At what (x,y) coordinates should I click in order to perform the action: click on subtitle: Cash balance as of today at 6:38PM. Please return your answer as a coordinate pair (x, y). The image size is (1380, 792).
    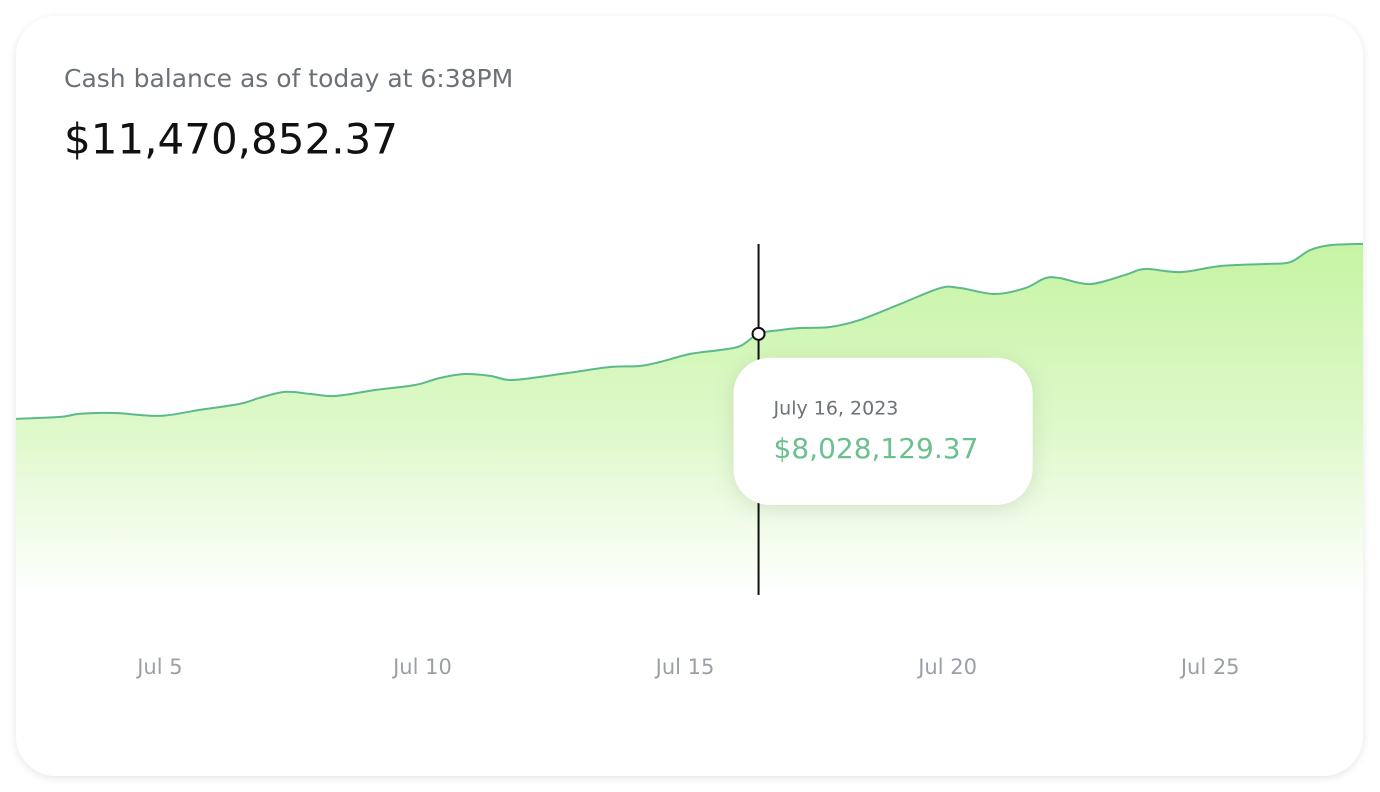
    Looking at the image, I should click on (288, 78).